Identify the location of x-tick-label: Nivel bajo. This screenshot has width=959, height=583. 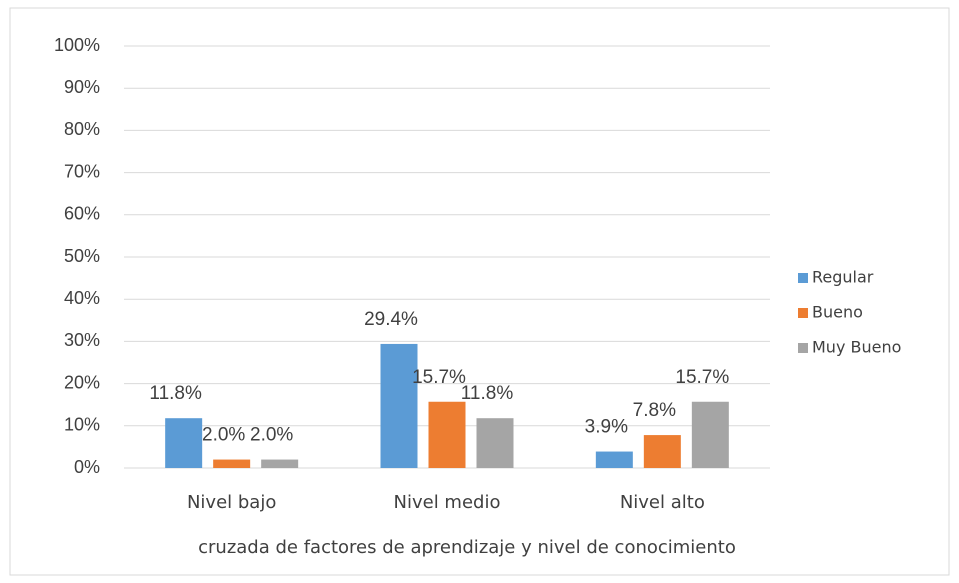
(231, 502).